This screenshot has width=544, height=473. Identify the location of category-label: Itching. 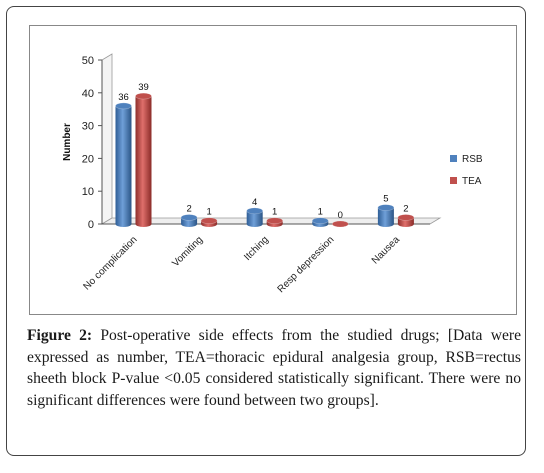
(256, 248).